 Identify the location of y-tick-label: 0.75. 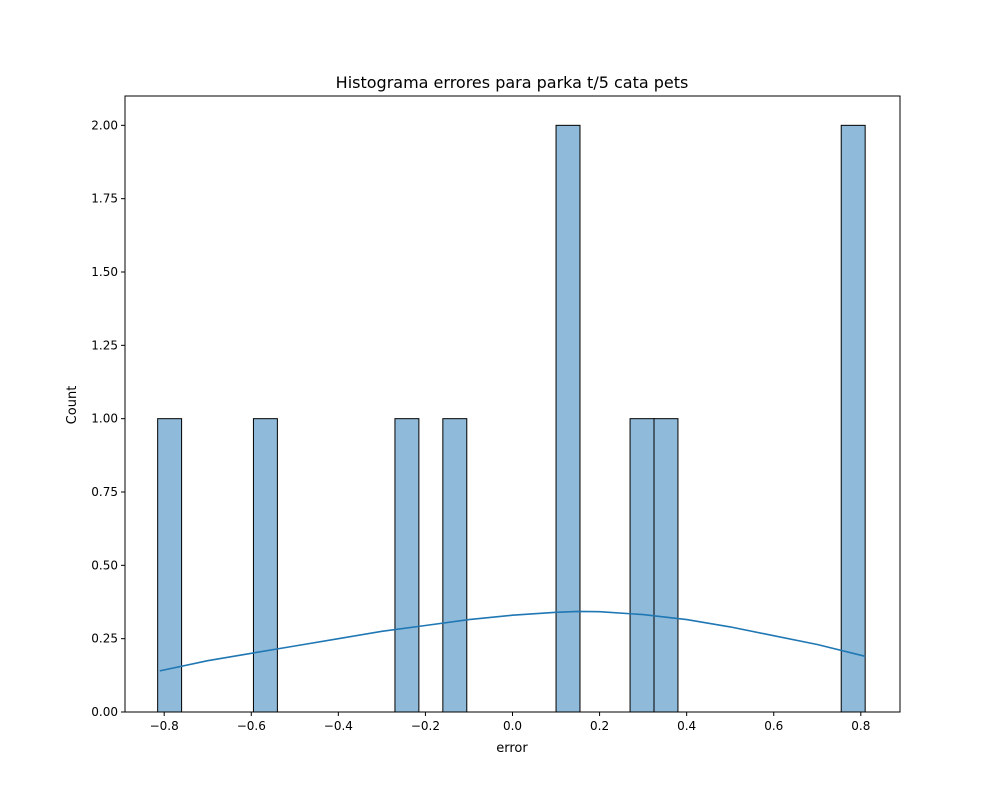
(104, 492).